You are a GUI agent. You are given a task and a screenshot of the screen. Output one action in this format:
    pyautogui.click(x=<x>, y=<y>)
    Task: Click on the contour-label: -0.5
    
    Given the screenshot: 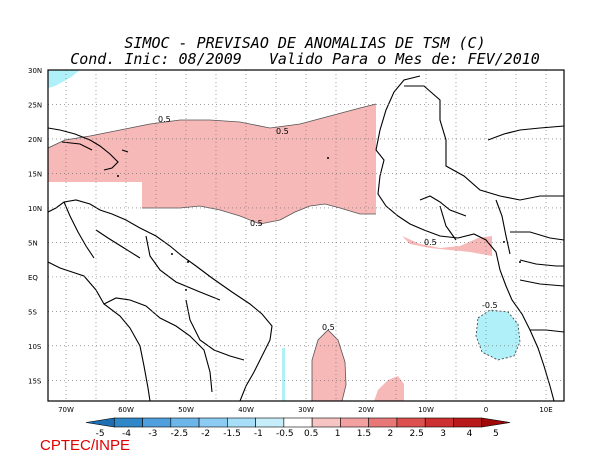 What is the action you would take?
    pyautogui.click(x=490, y=305)
    